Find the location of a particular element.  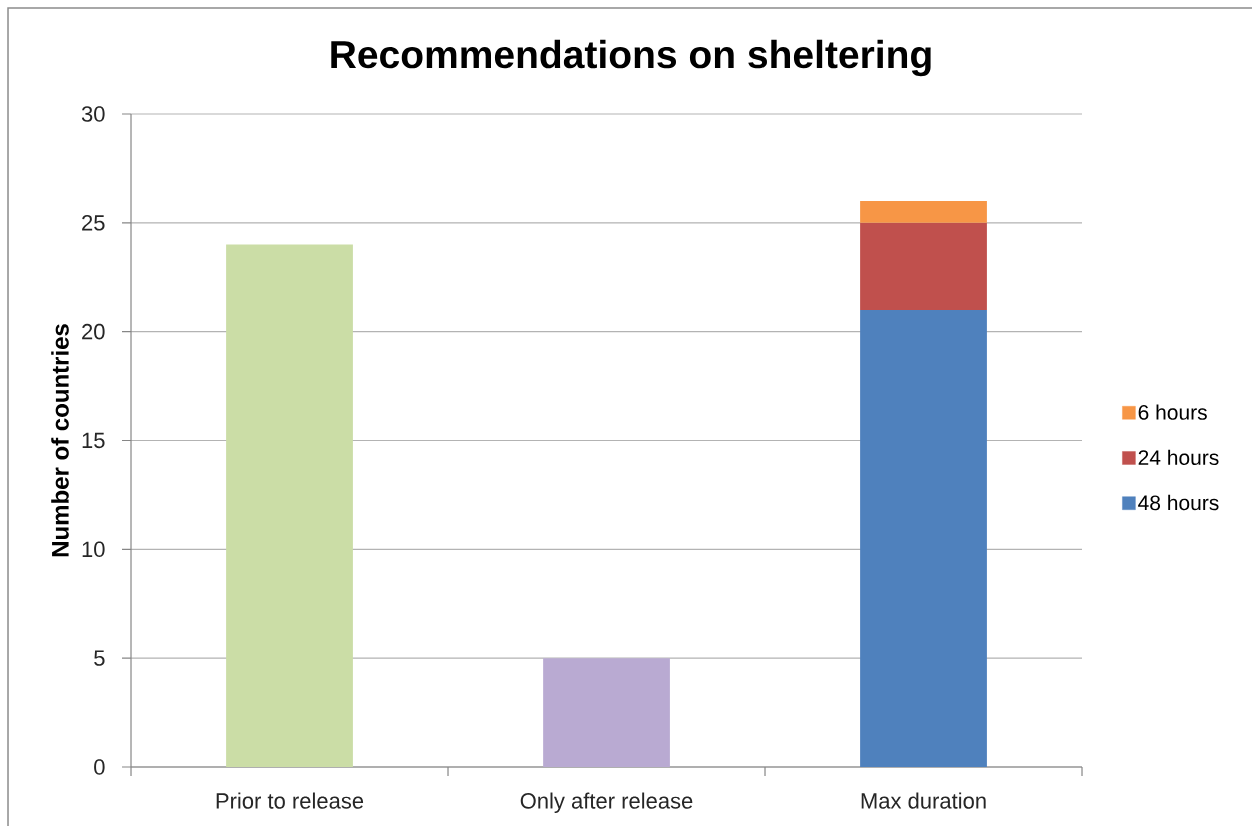

legend-label: 6 hours is located at coordinates (1172, 412).